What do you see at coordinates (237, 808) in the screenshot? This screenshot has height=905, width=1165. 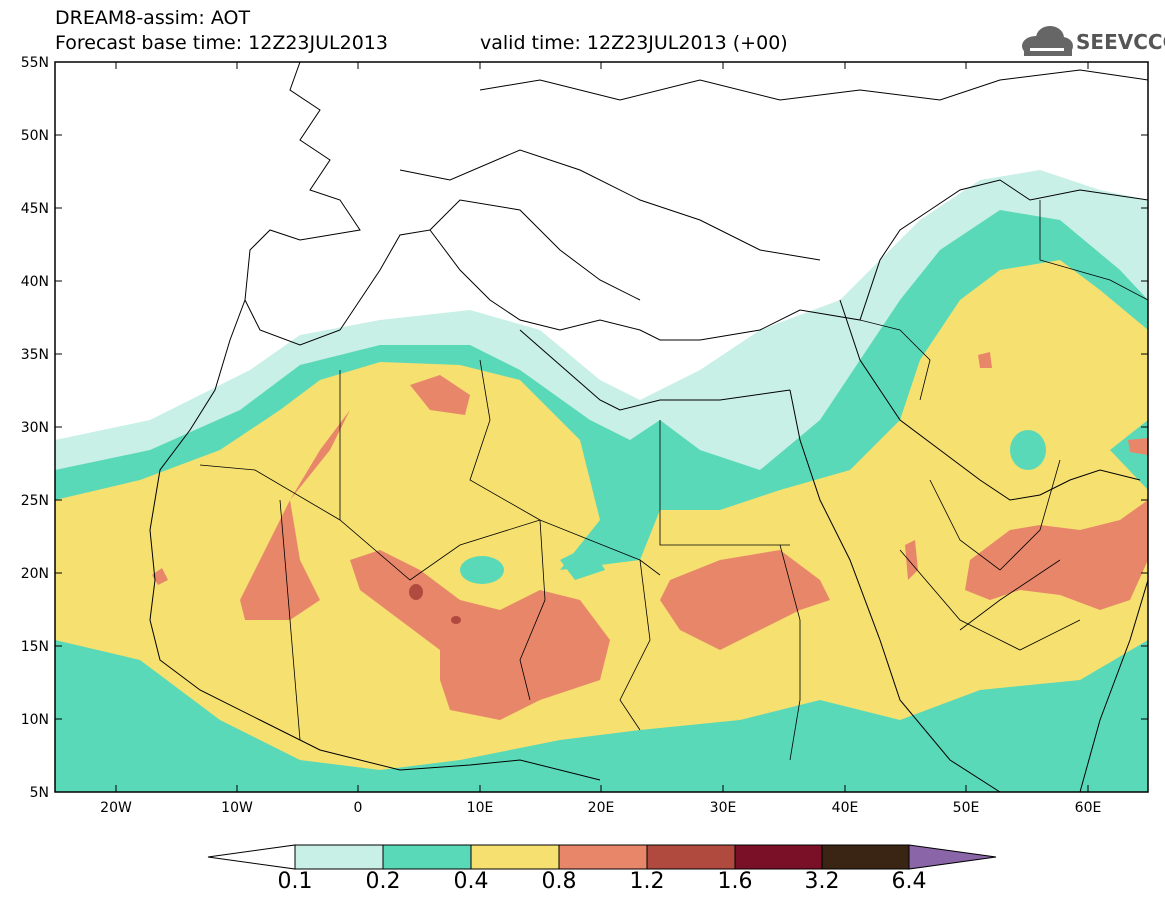 I see `lon-label: 10W` at bounding box center [237, 808].